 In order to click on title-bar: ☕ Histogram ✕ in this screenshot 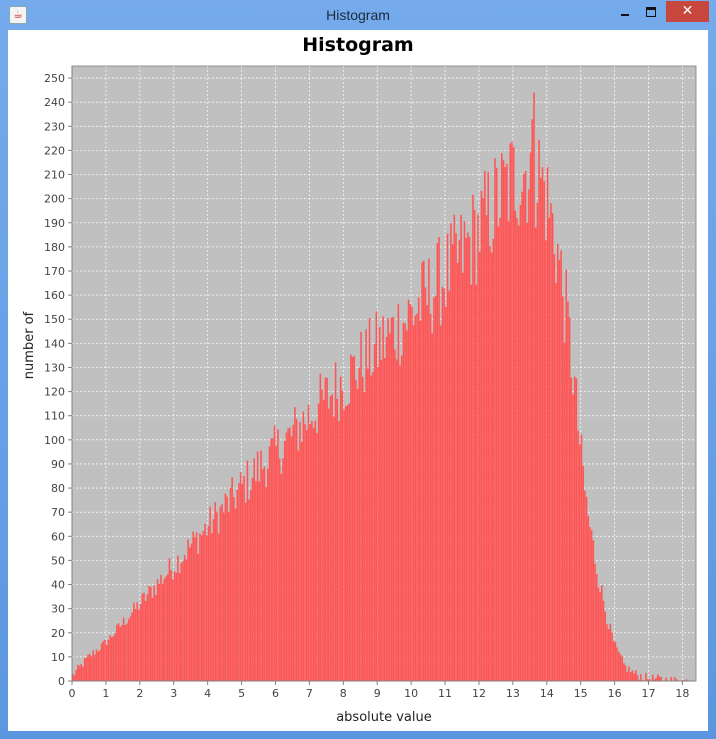, I will do `click(358, 15)`.